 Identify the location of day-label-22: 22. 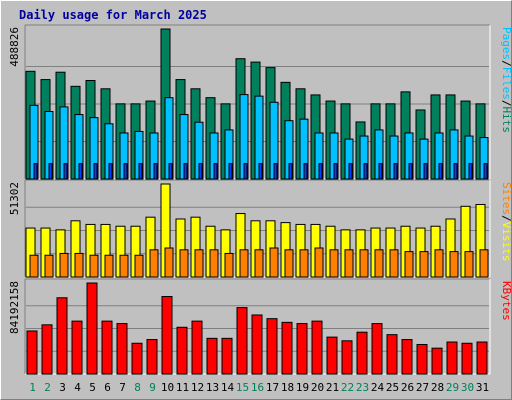
(347, 387).